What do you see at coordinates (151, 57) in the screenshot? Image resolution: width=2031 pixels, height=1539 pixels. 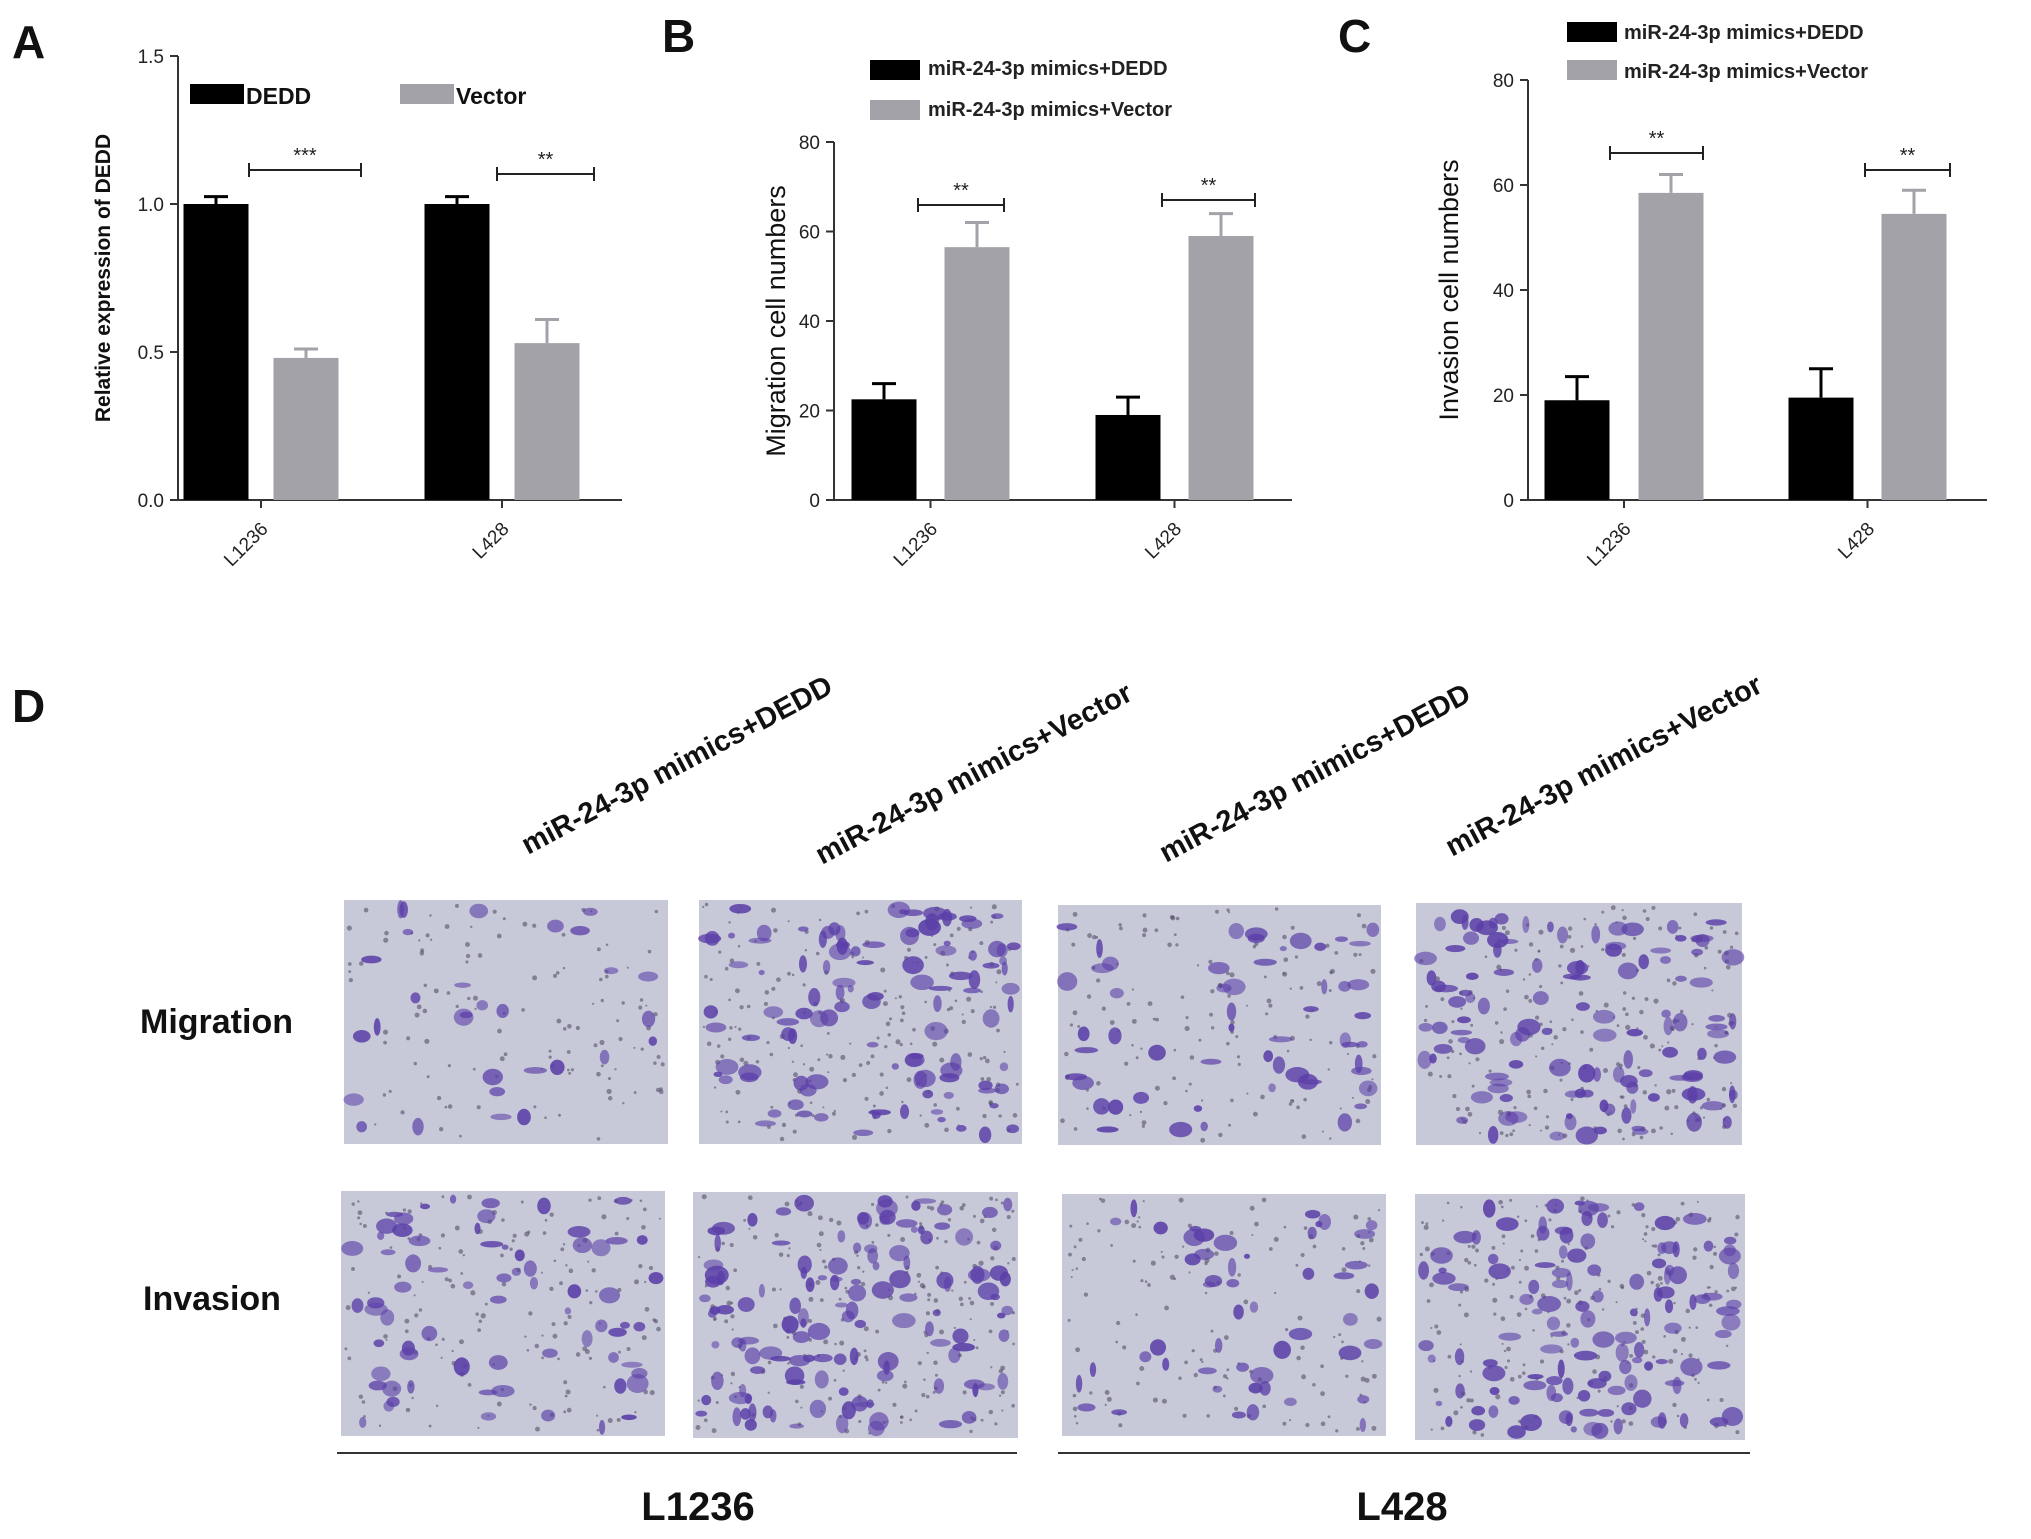 I see `y-tick-label: 1.5` at bounding box center [151, 57].